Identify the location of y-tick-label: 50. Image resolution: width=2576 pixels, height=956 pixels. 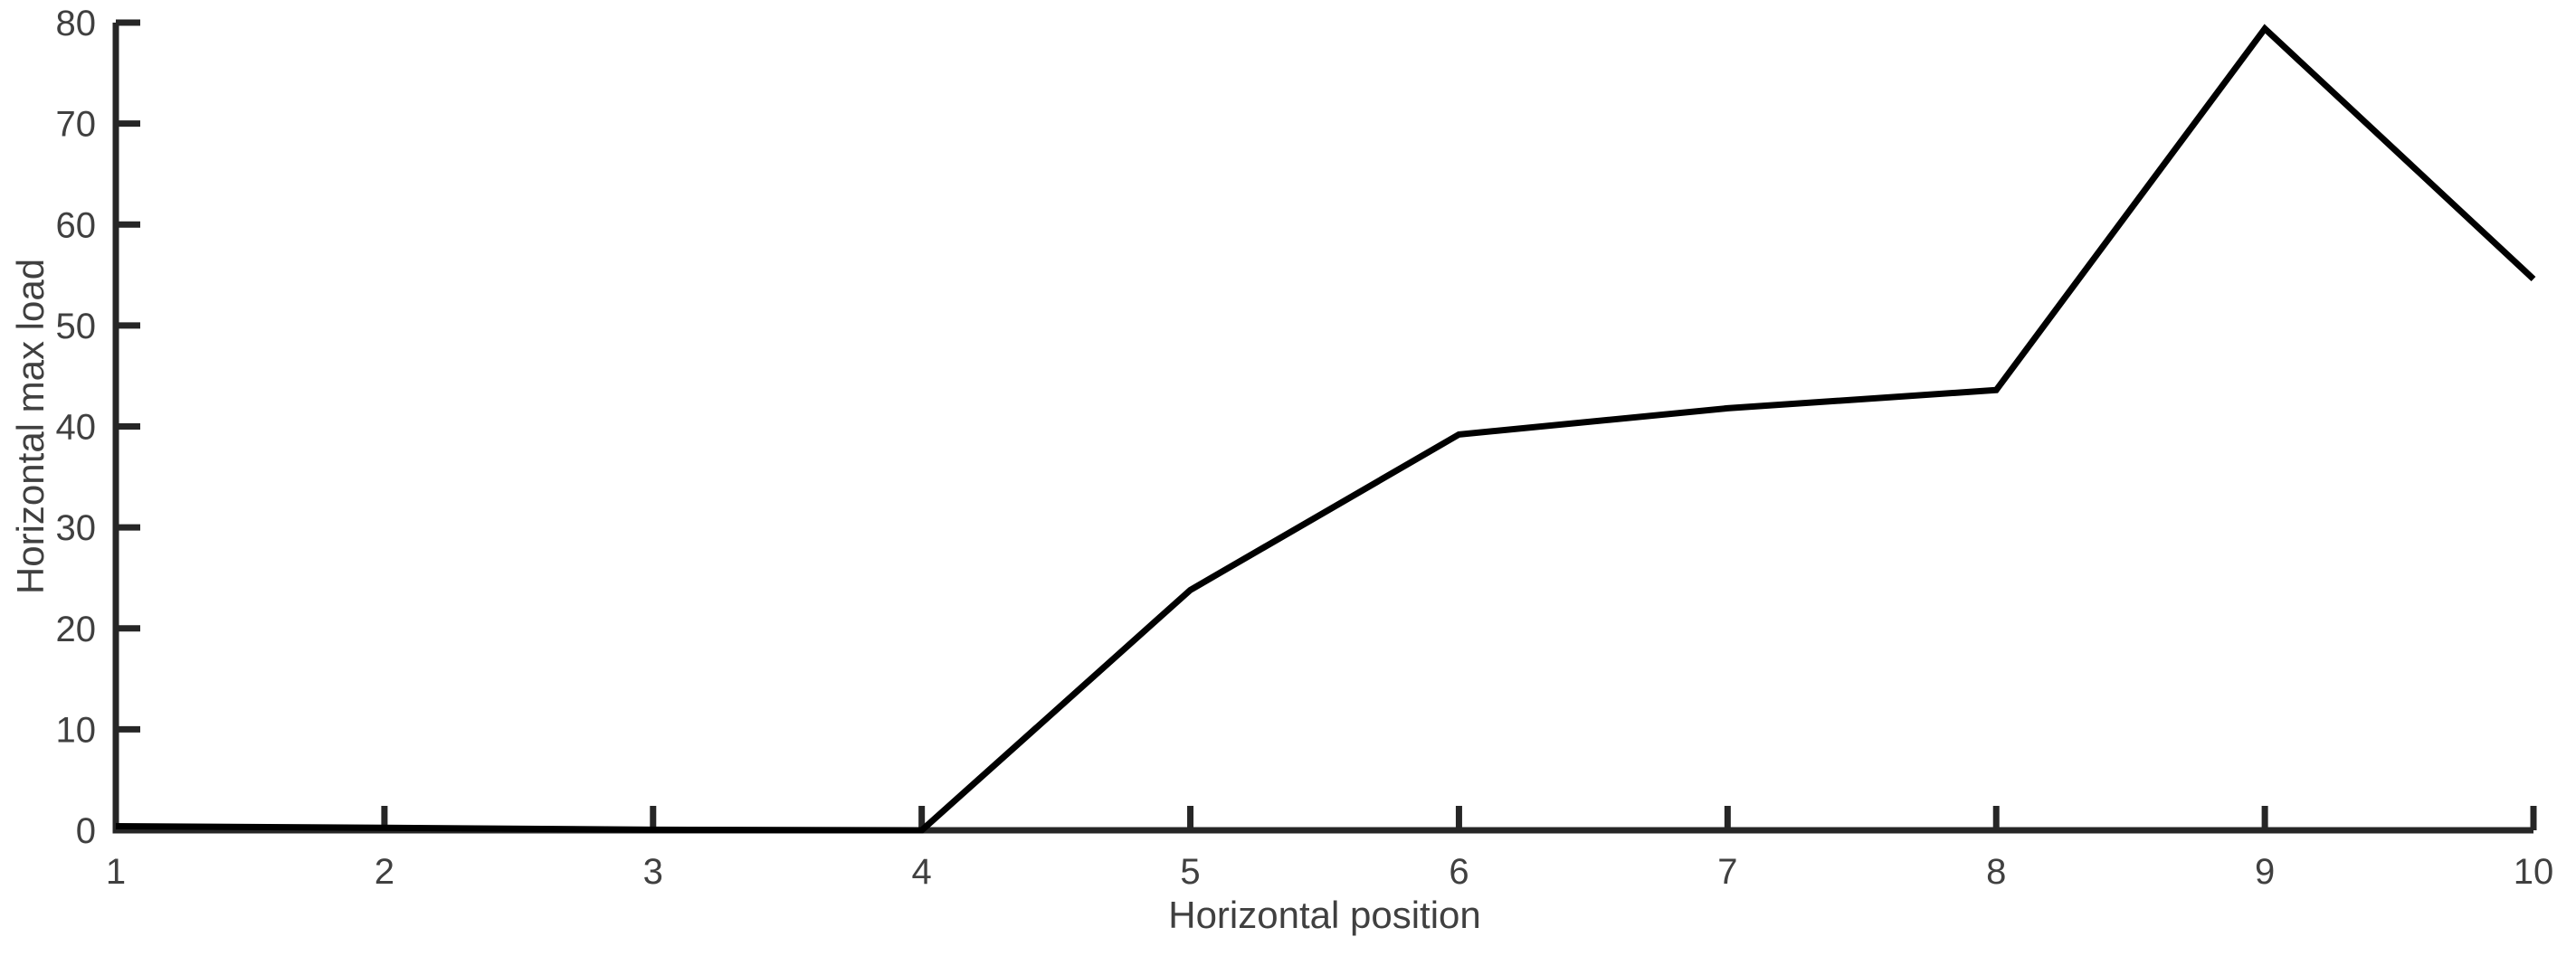
(77, 326).